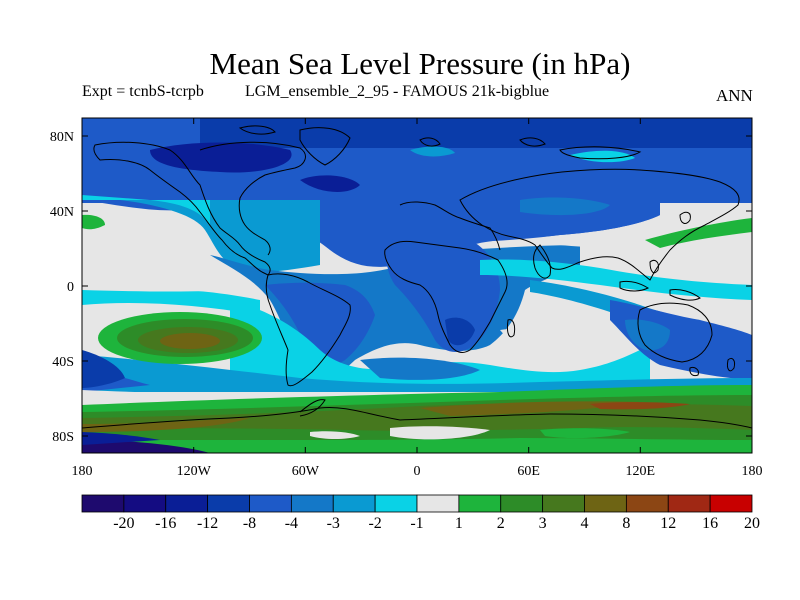  I want to click on lon-tick-label: 120W, so click(194, 471).